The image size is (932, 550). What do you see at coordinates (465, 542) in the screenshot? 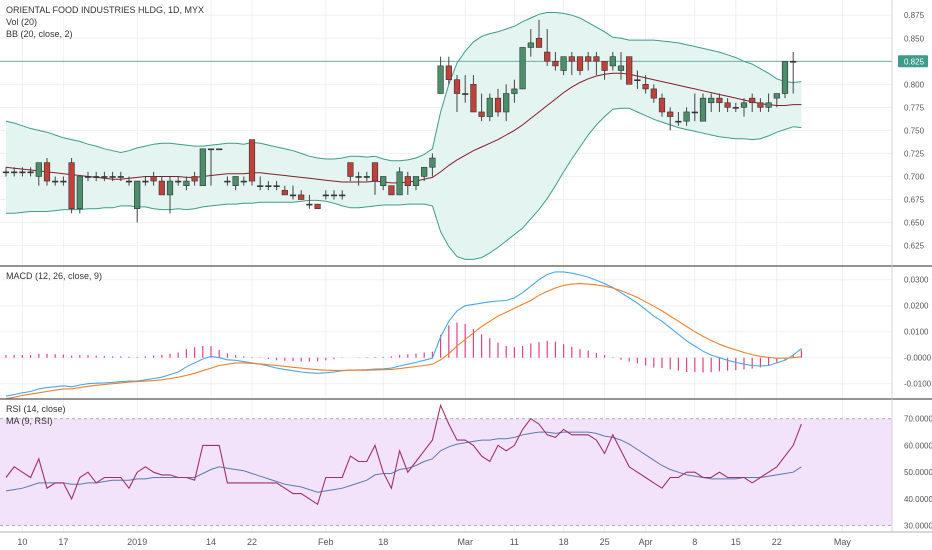
I see `time-tick-7: Mar` at bounding box center [465, 542].